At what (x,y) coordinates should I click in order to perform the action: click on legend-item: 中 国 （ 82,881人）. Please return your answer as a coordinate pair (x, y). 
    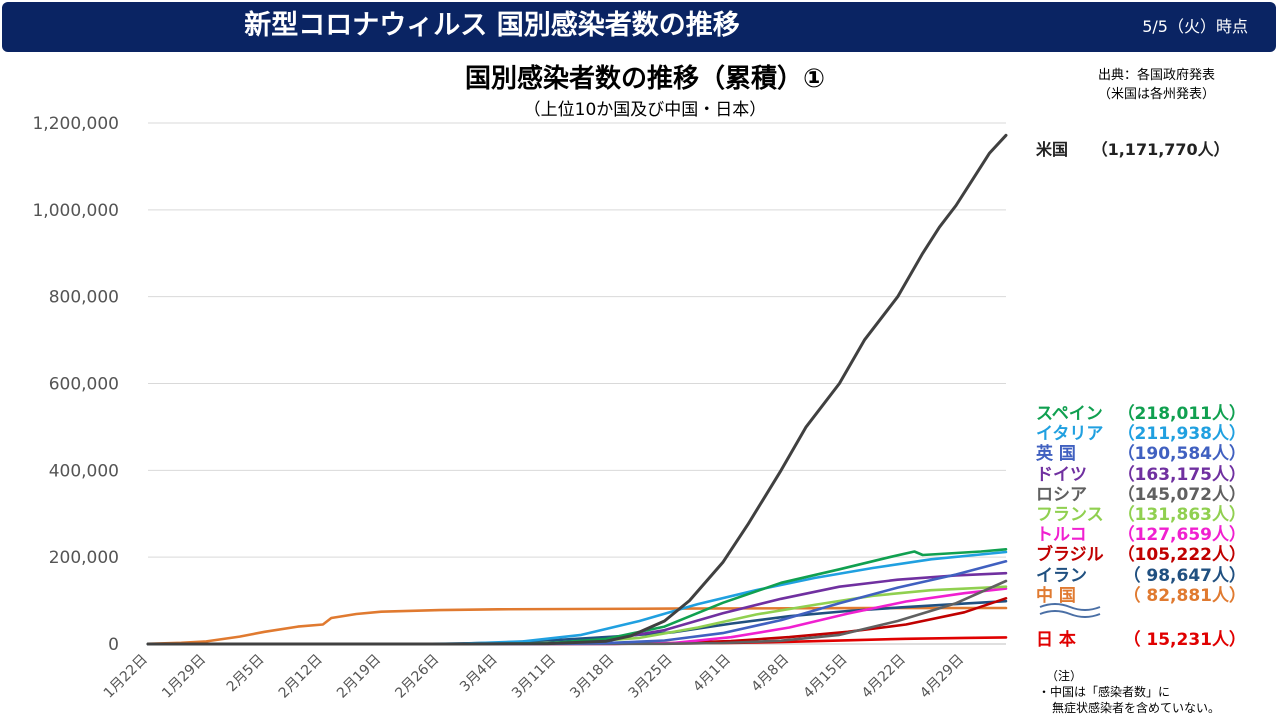
    Looking at the image, I should click on (1141, 596).